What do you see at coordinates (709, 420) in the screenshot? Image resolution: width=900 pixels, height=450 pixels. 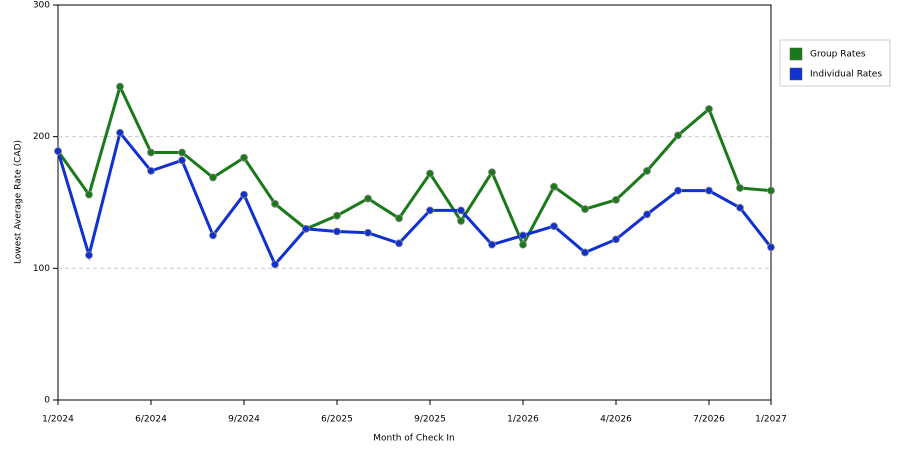 I see `x-tick-label: 7/2026` at bounding box center [709, 420].